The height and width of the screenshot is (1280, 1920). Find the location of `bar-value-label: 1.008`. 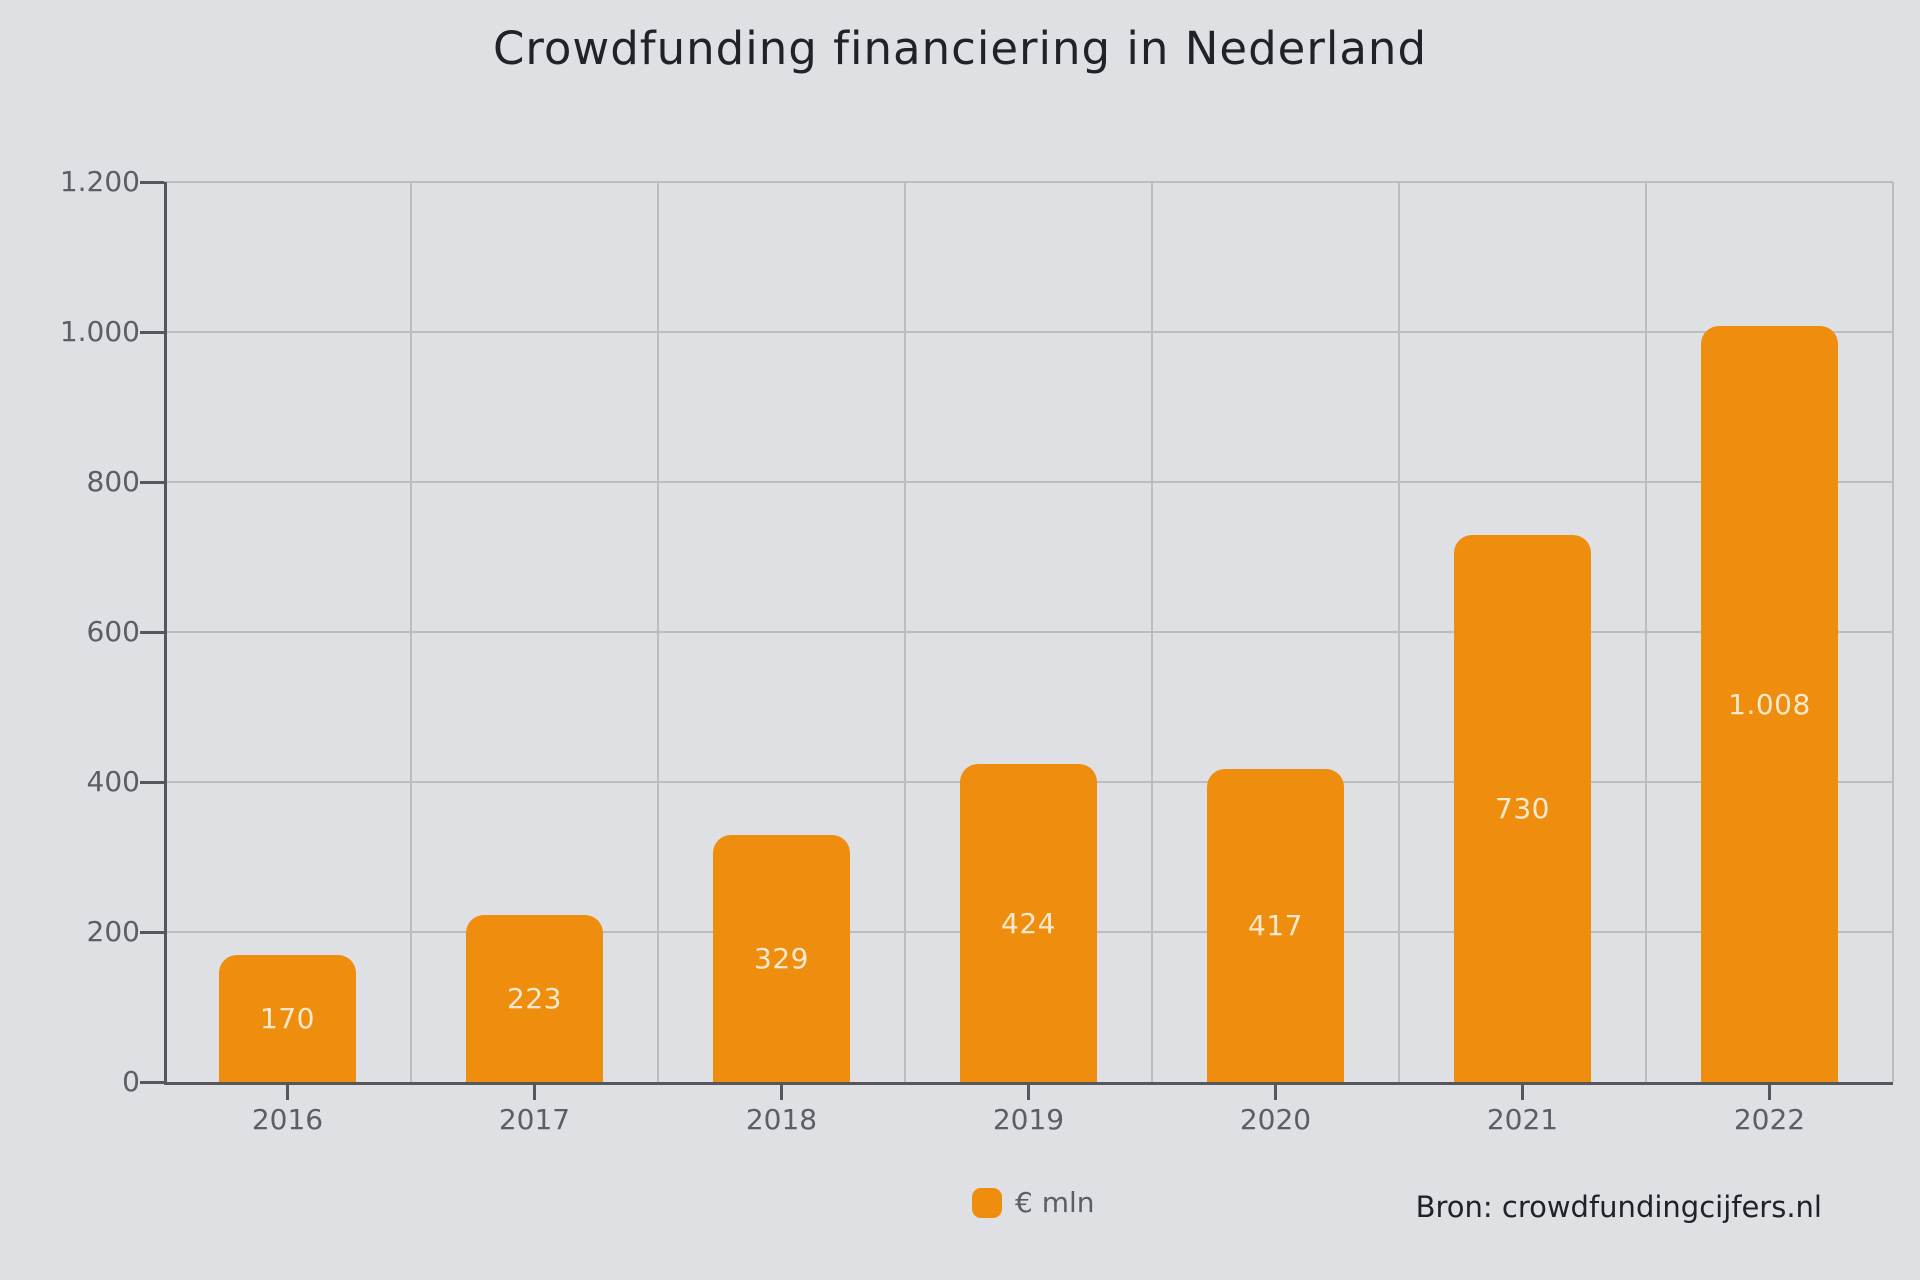

bar-value-label: 1.008 is located at coordinates (1769, 704).